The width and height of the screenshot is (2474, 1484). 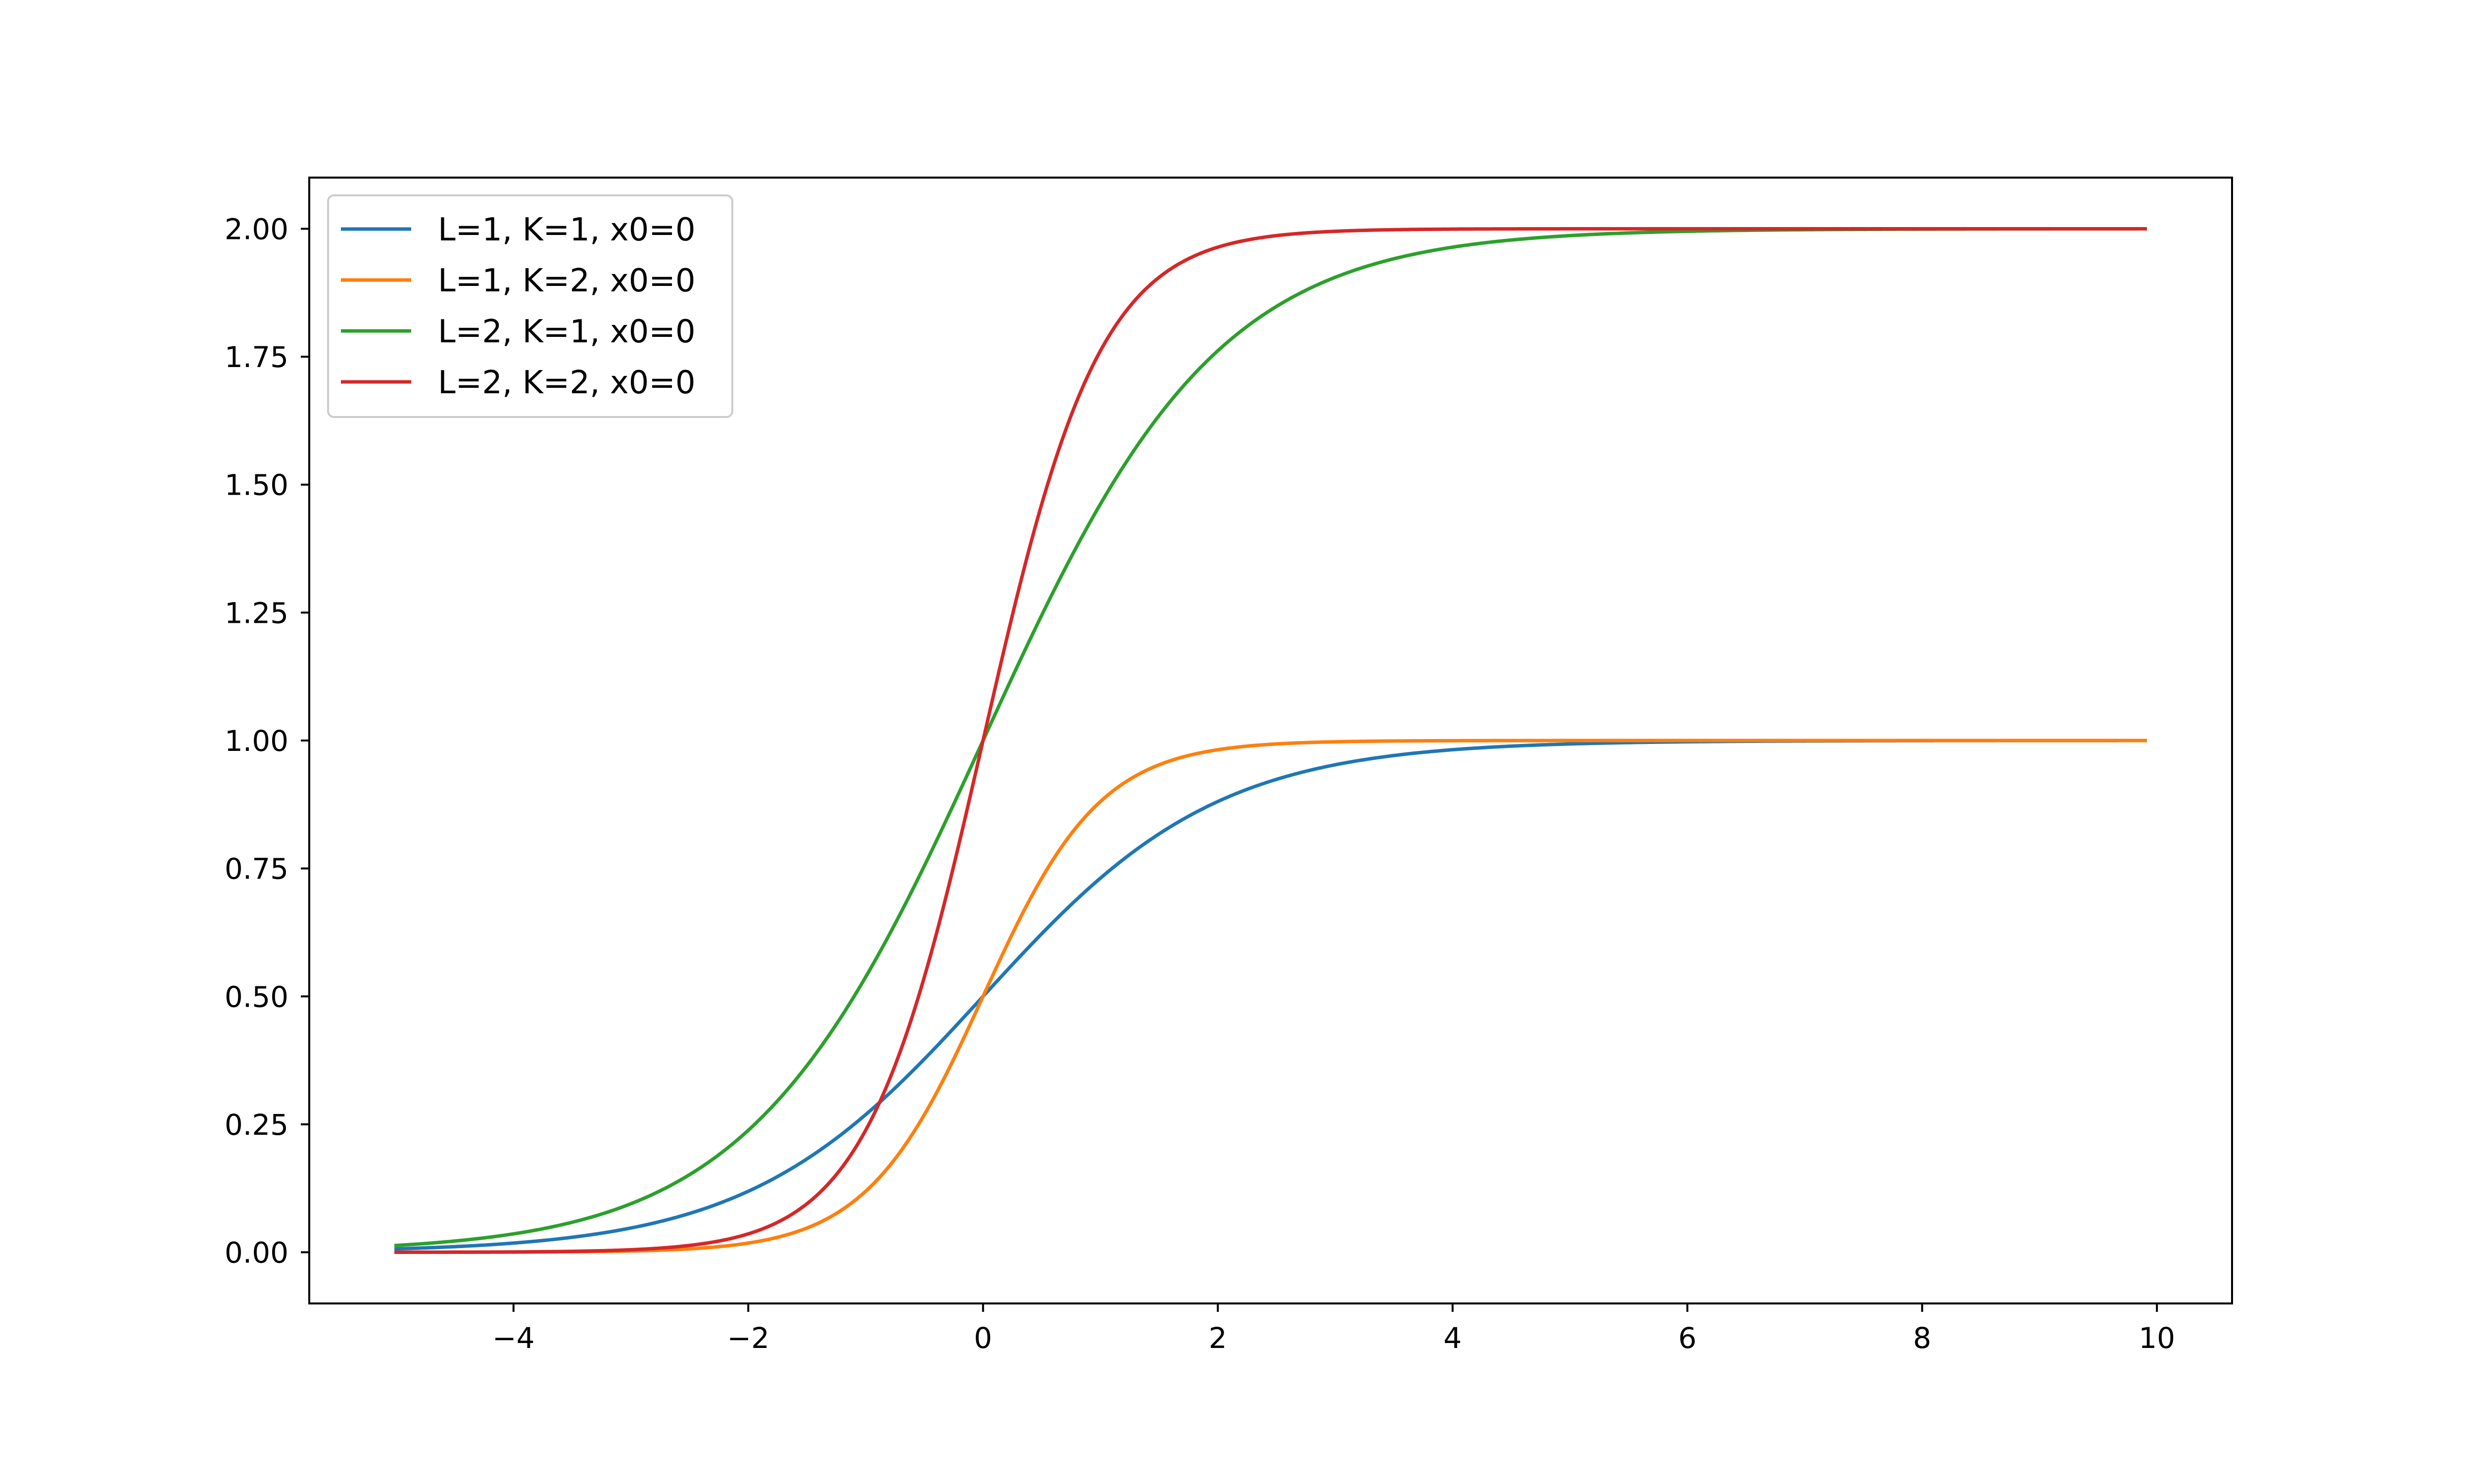 What do you see at coordinates (257, 485) in the screenshot?
I see `y-tick-label: 1.50` at bounding box center [257, 485].